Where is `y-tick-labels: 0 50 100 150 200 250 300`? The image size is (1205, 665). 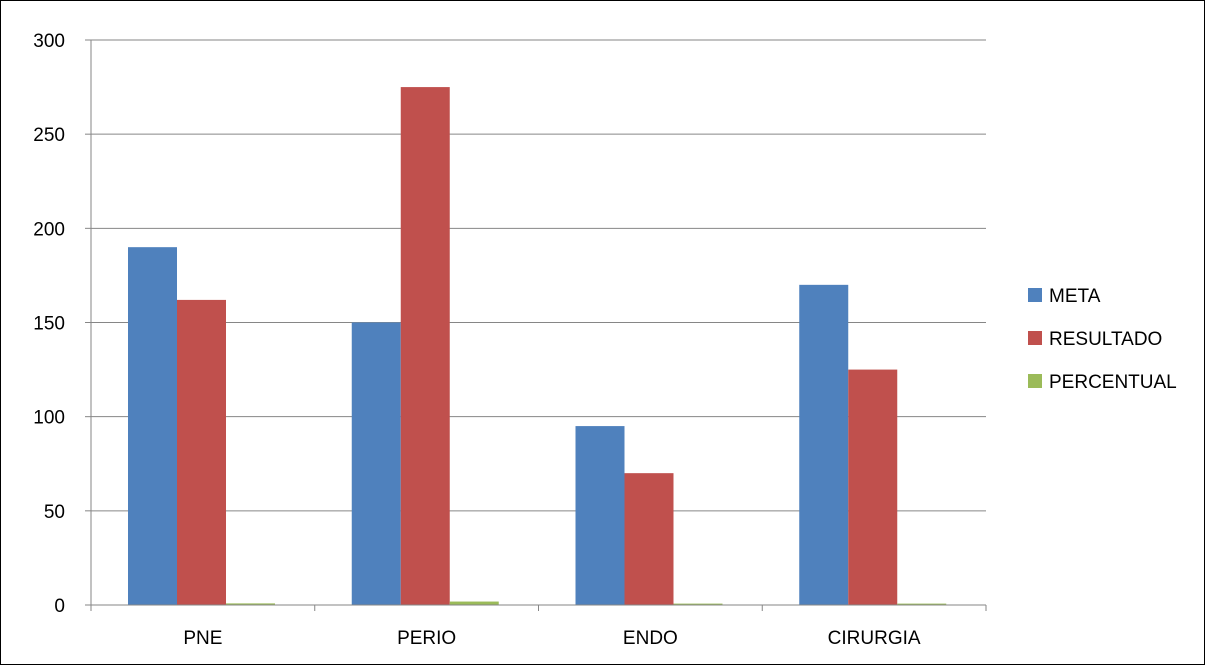
y-tick-labels: 0 50 100 150 200 250 300 is located at coordinates (49, 324).